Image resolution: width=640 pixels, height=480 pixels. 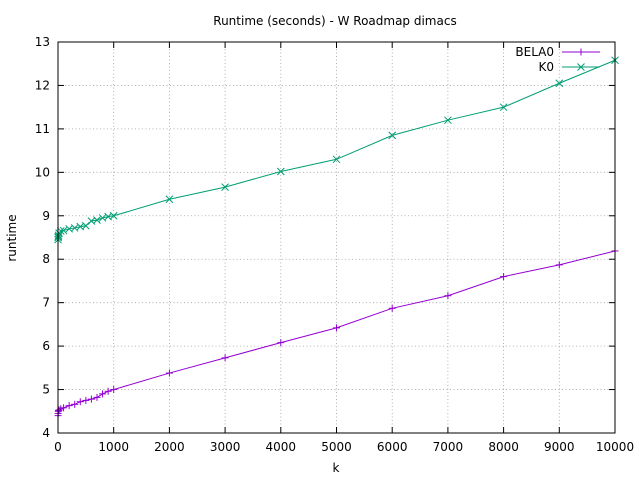 What do you see at coordinates (169, 447) in the screenshot?
I see `x-tick-label: 2000` at bounding box center [169, 447].